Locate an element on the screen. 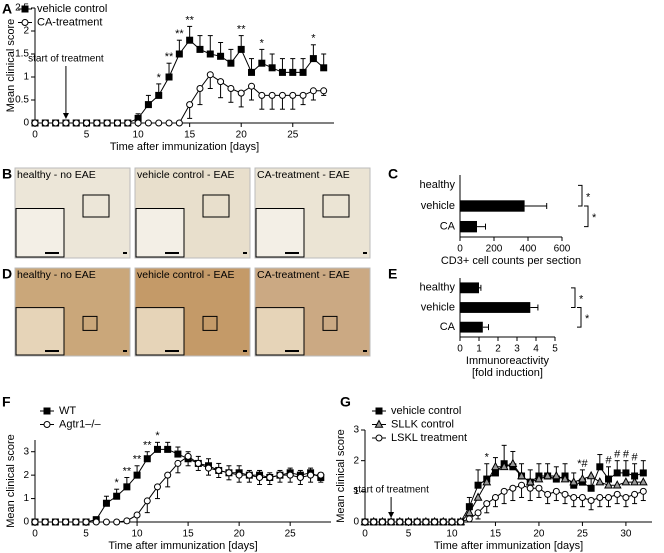 This screenshot has height=553, width=664. category-label: healthy is located at coordinates (438, 288).